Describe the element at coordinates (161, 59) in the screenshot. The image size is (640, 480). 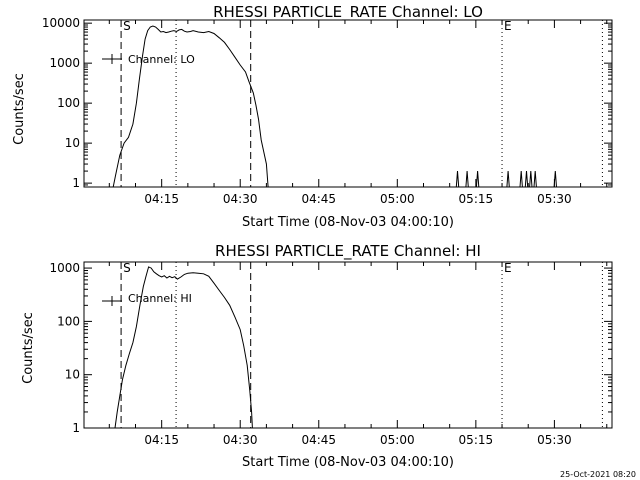
I see `legend-label: Channel: LO` at that location.